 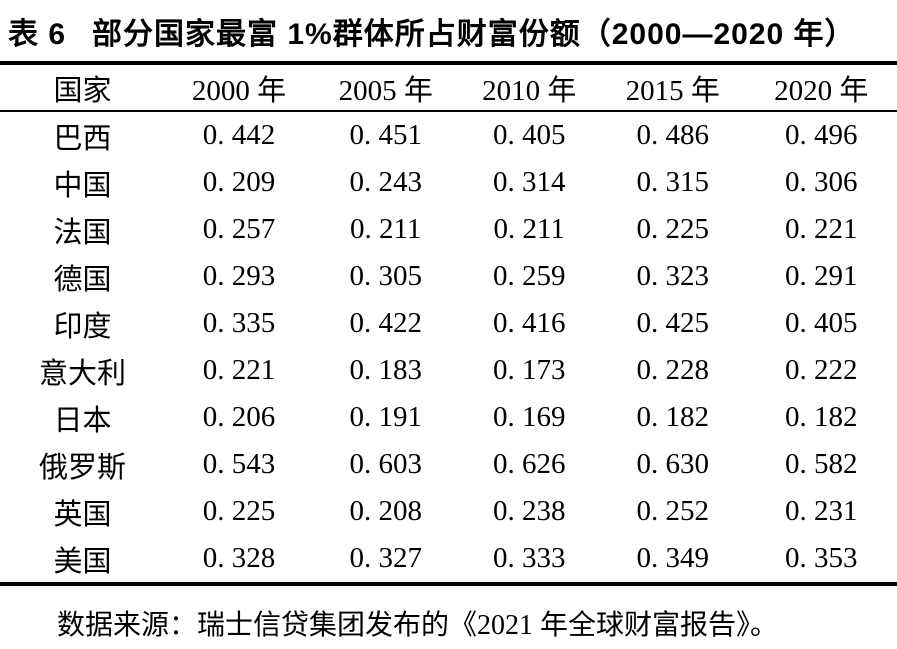 I want to click on table-row-russia: 俄罗斯 0. 543 0. 603 0. 626 0. 630 0. 582, so click(x=448, y=464).